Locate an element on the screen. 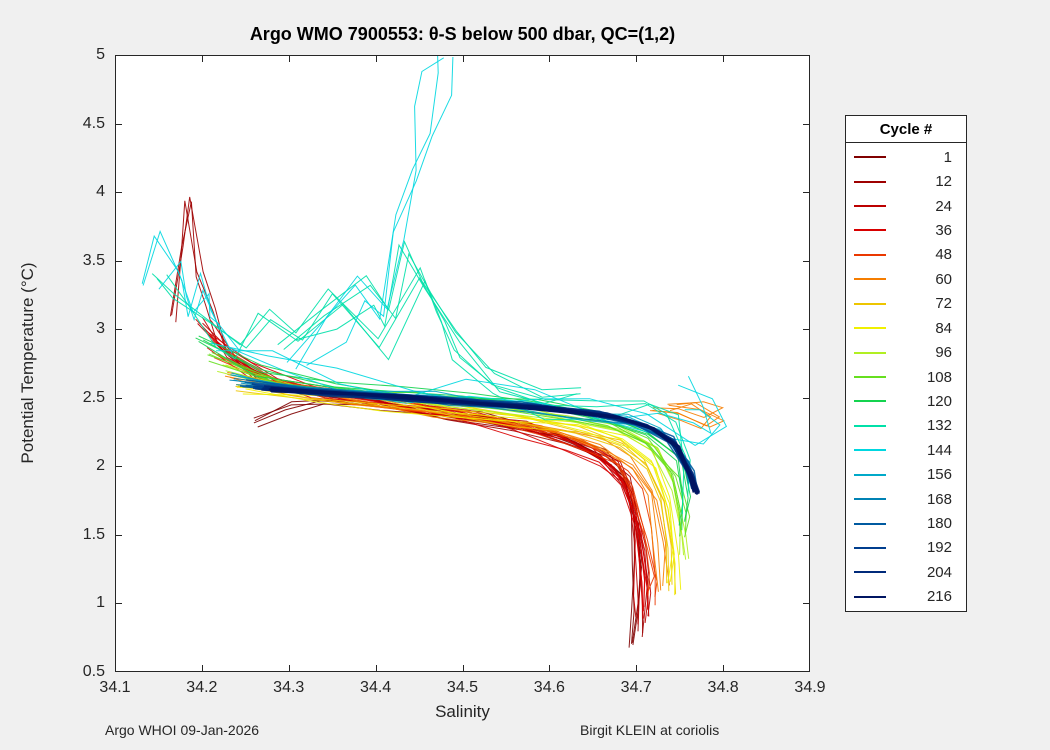 The width and height of the screenshot is (1050, 750). y-axis-label: Potential Temperature (°C) is located at coordinates (27, 363).